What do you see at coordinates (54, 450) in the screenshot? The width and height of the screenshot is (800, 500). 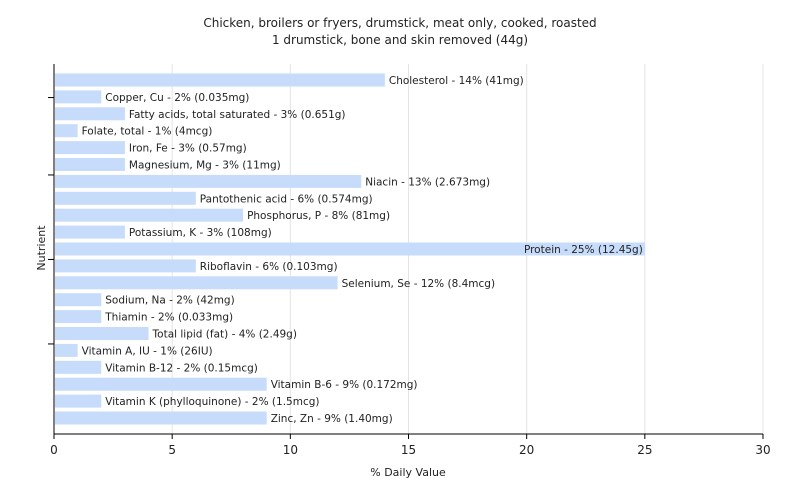 I see `x-tick-label: 0` at bounding box center [54, 450].